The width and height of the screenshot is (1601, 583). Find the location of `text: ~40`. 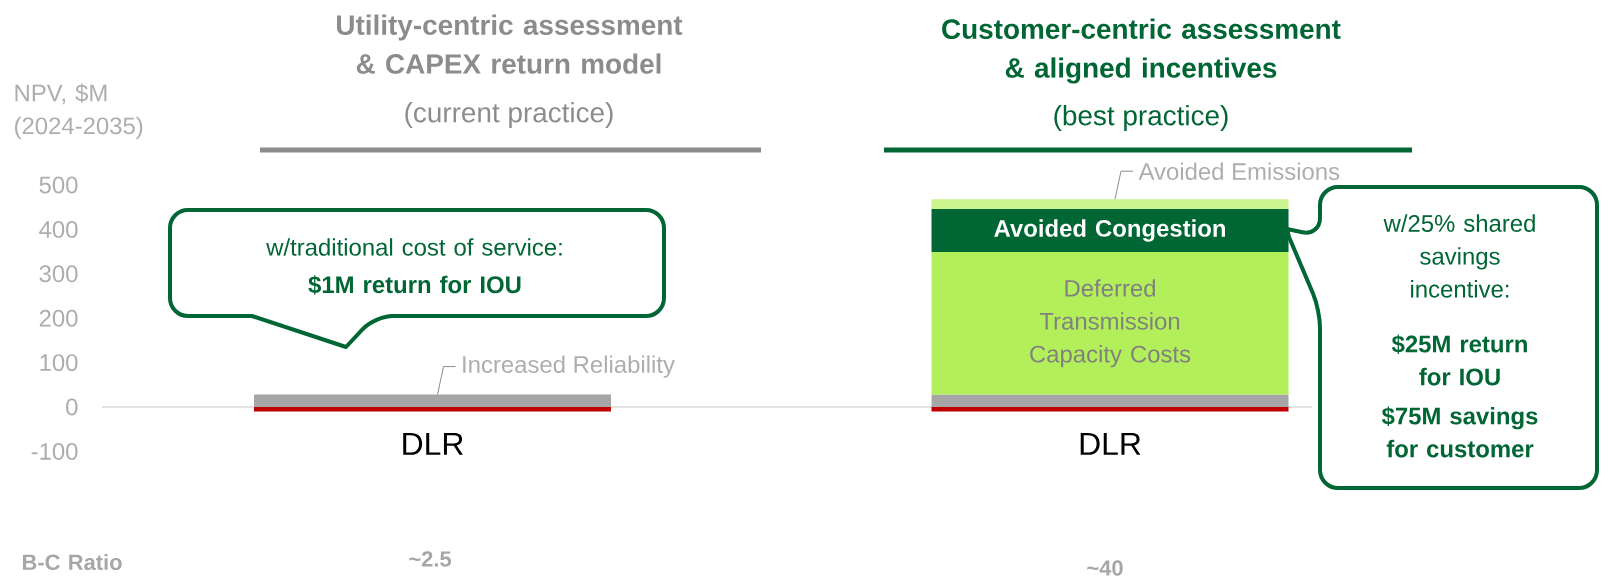

text: ~40 is located at coordinates (1105, 568).